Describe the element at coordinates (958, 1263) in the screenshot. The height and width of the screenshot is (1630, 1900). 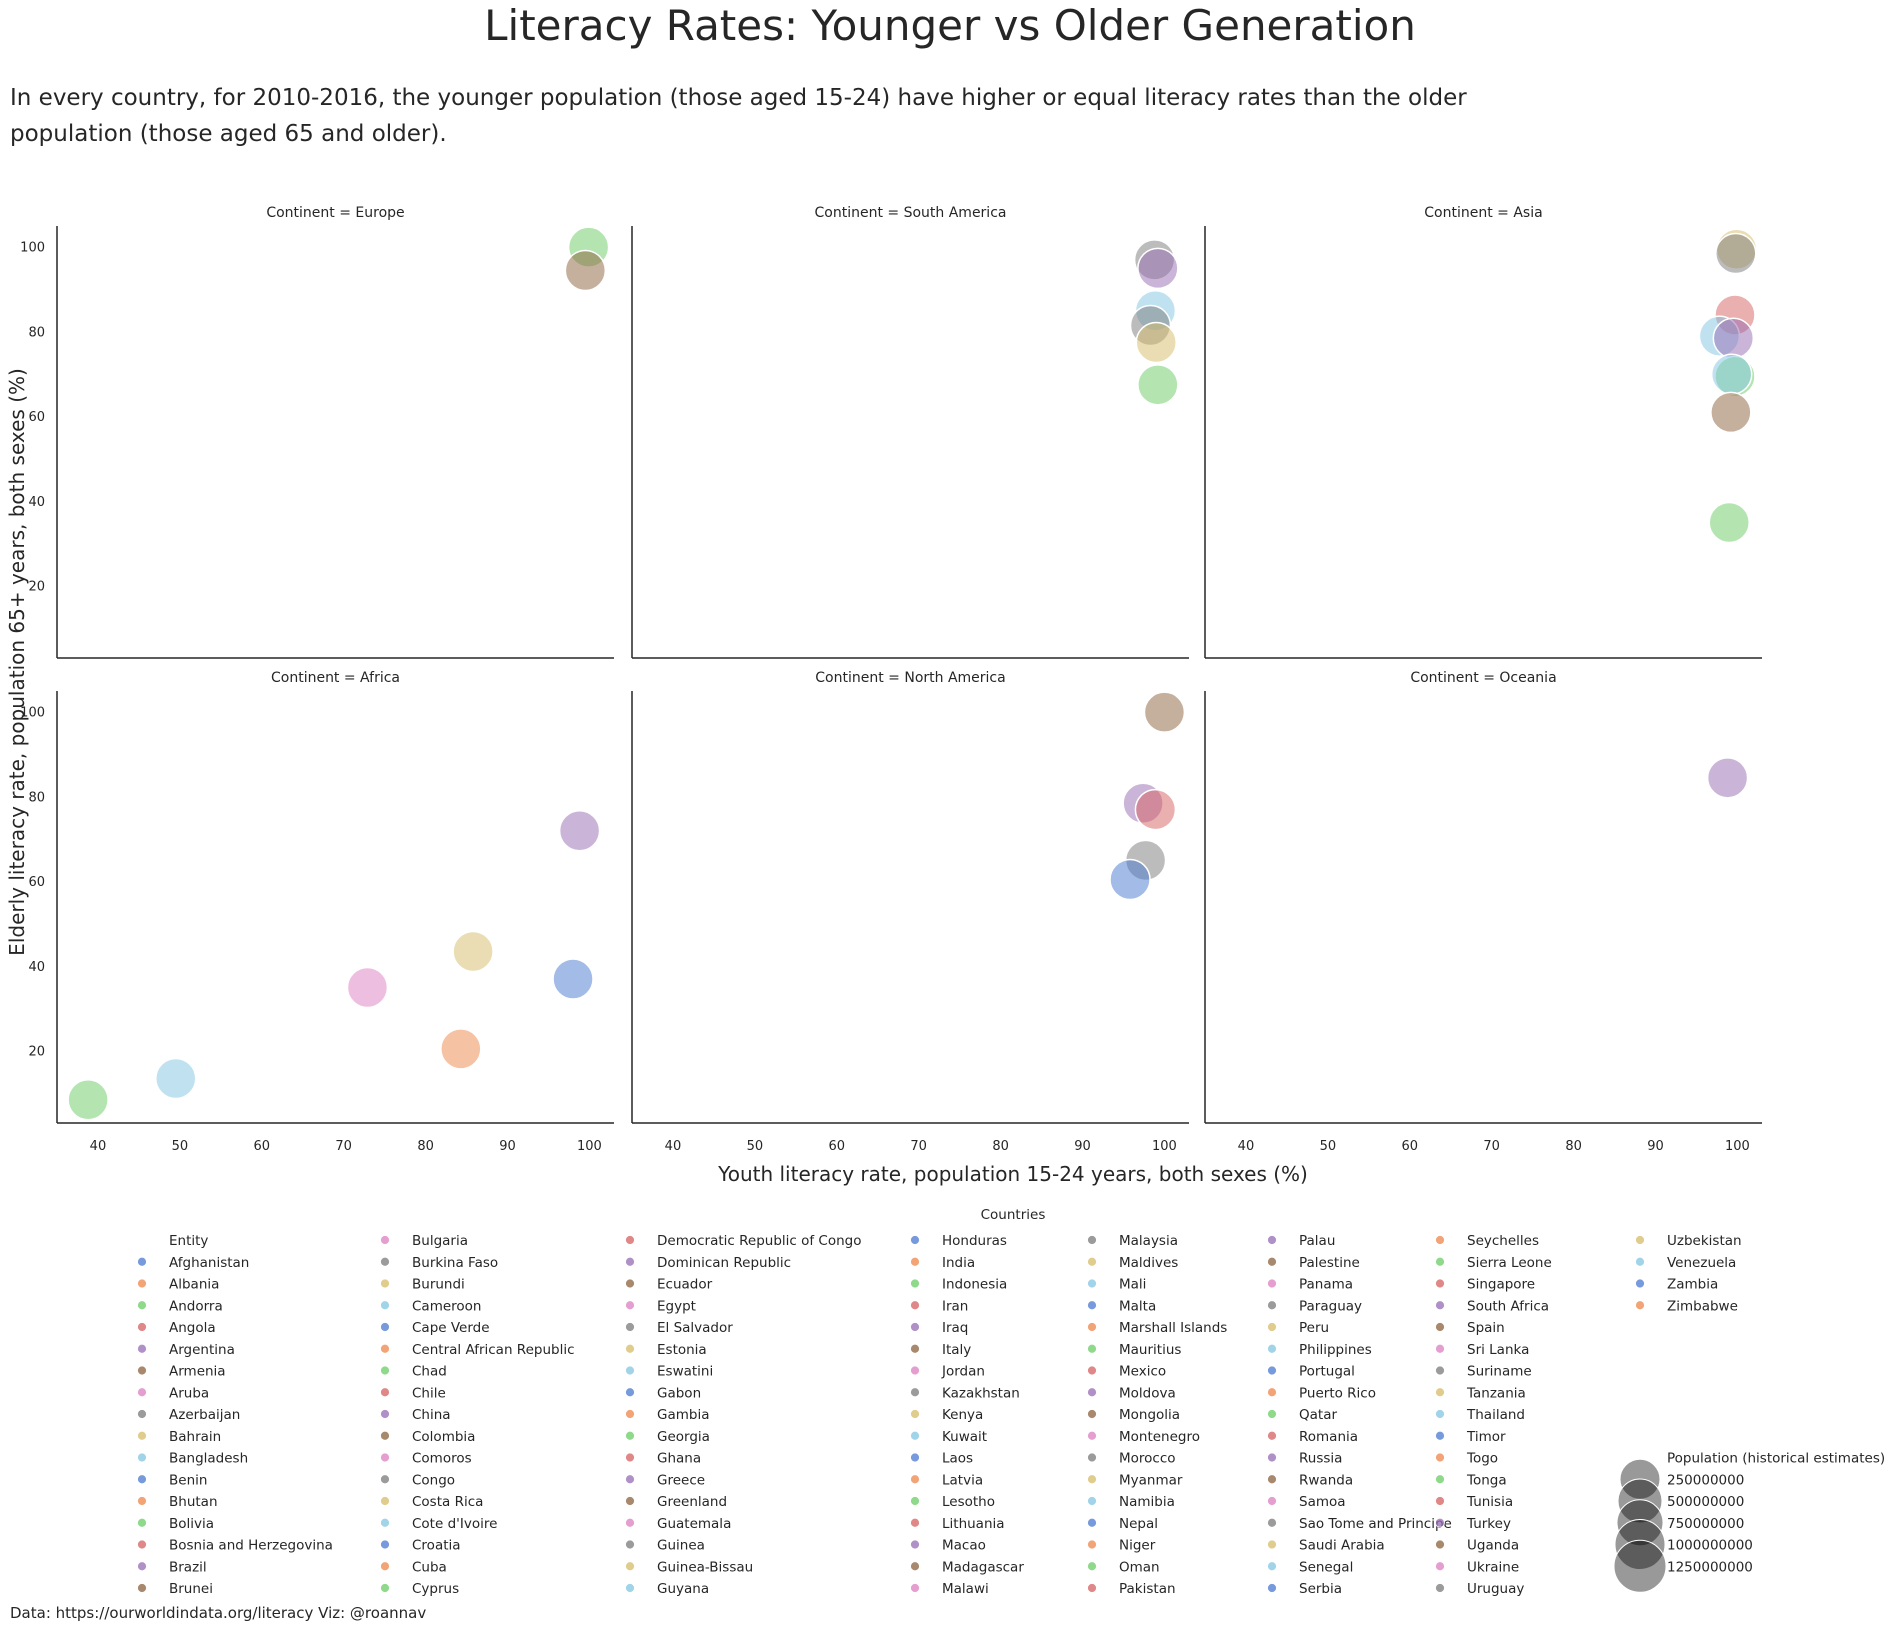
I see `legend-entry: India` at that location.